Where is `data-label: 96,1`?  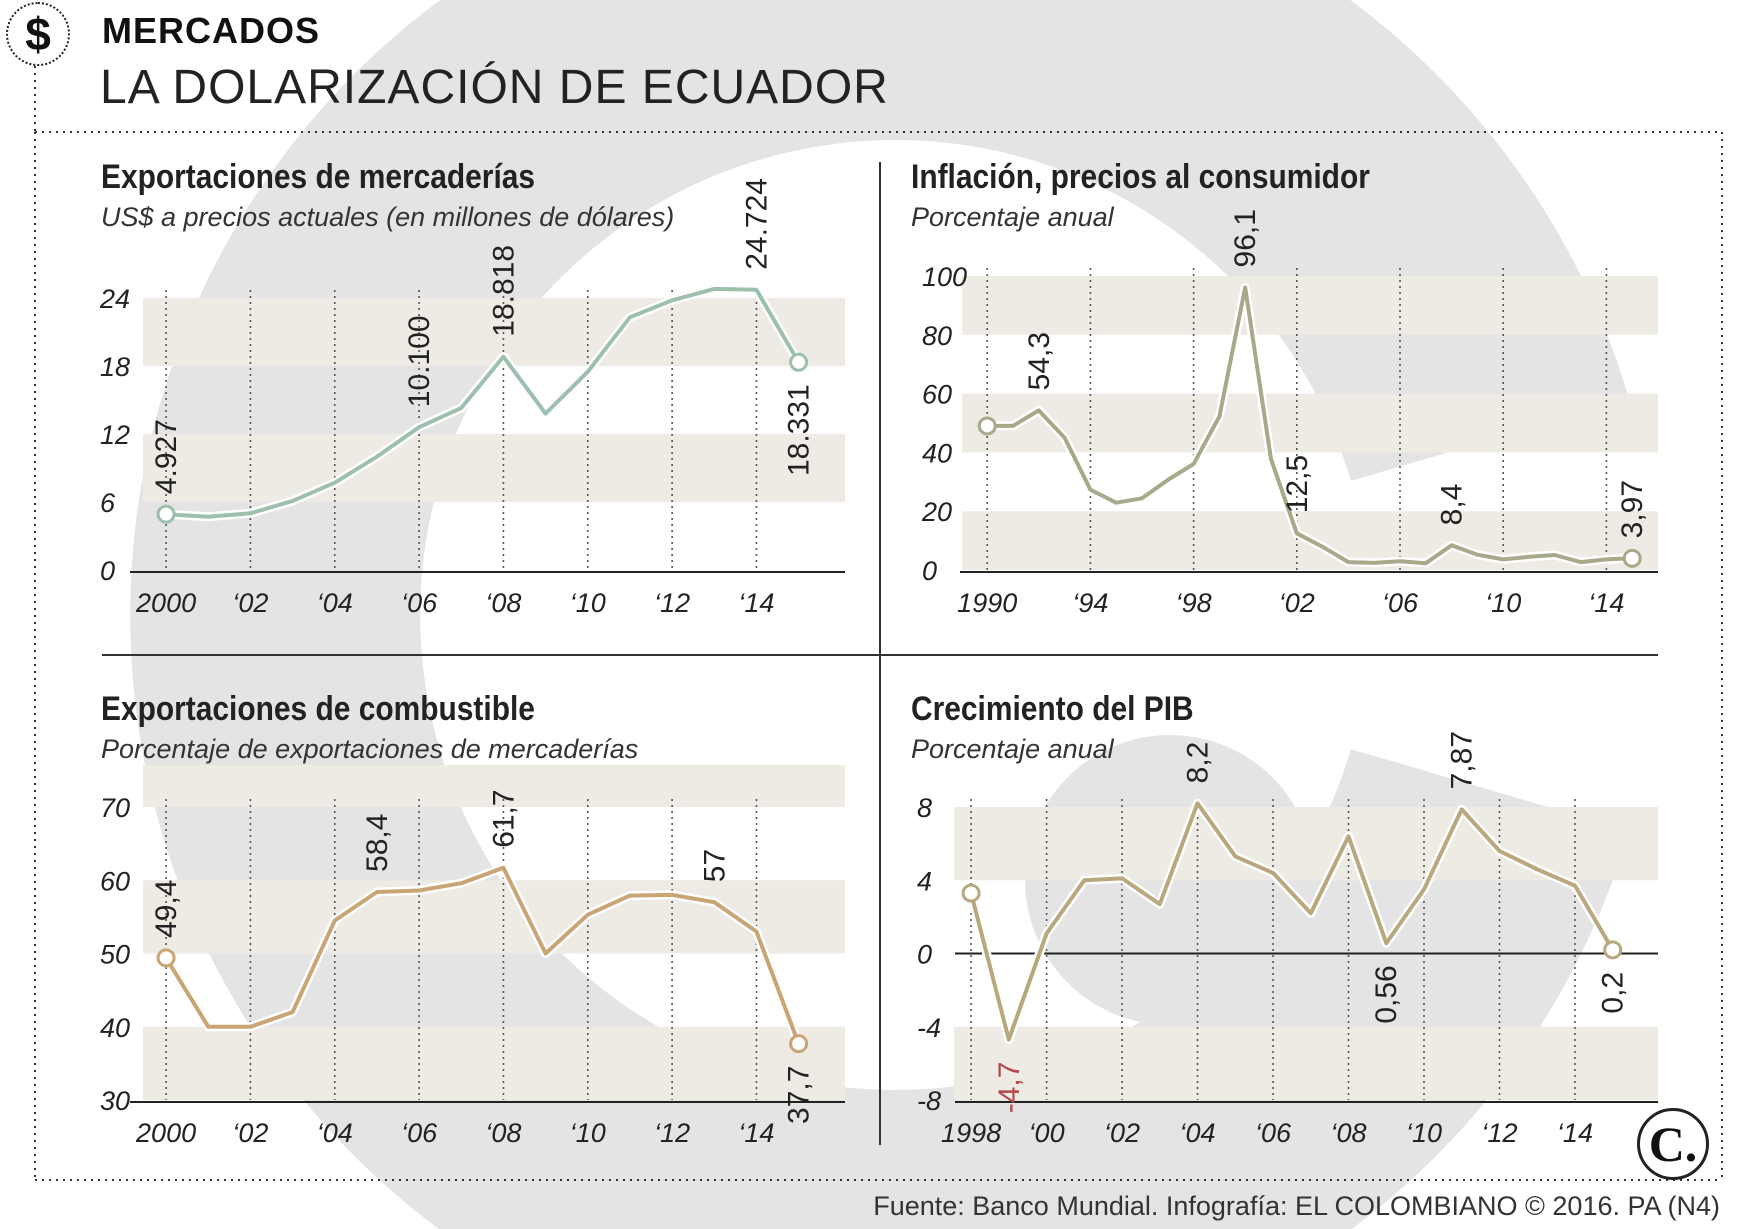
data-label: 96,1 is located at coordinates (1245, 238).